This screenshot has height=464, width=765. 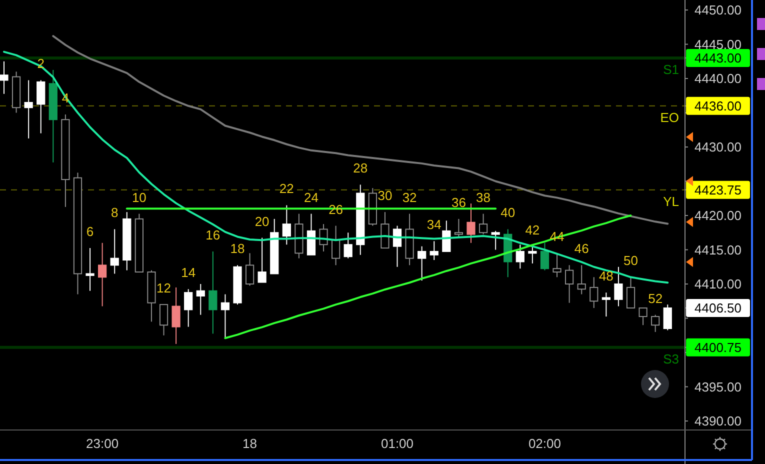 I want to click on text: 42, so click(x=532, y=230).